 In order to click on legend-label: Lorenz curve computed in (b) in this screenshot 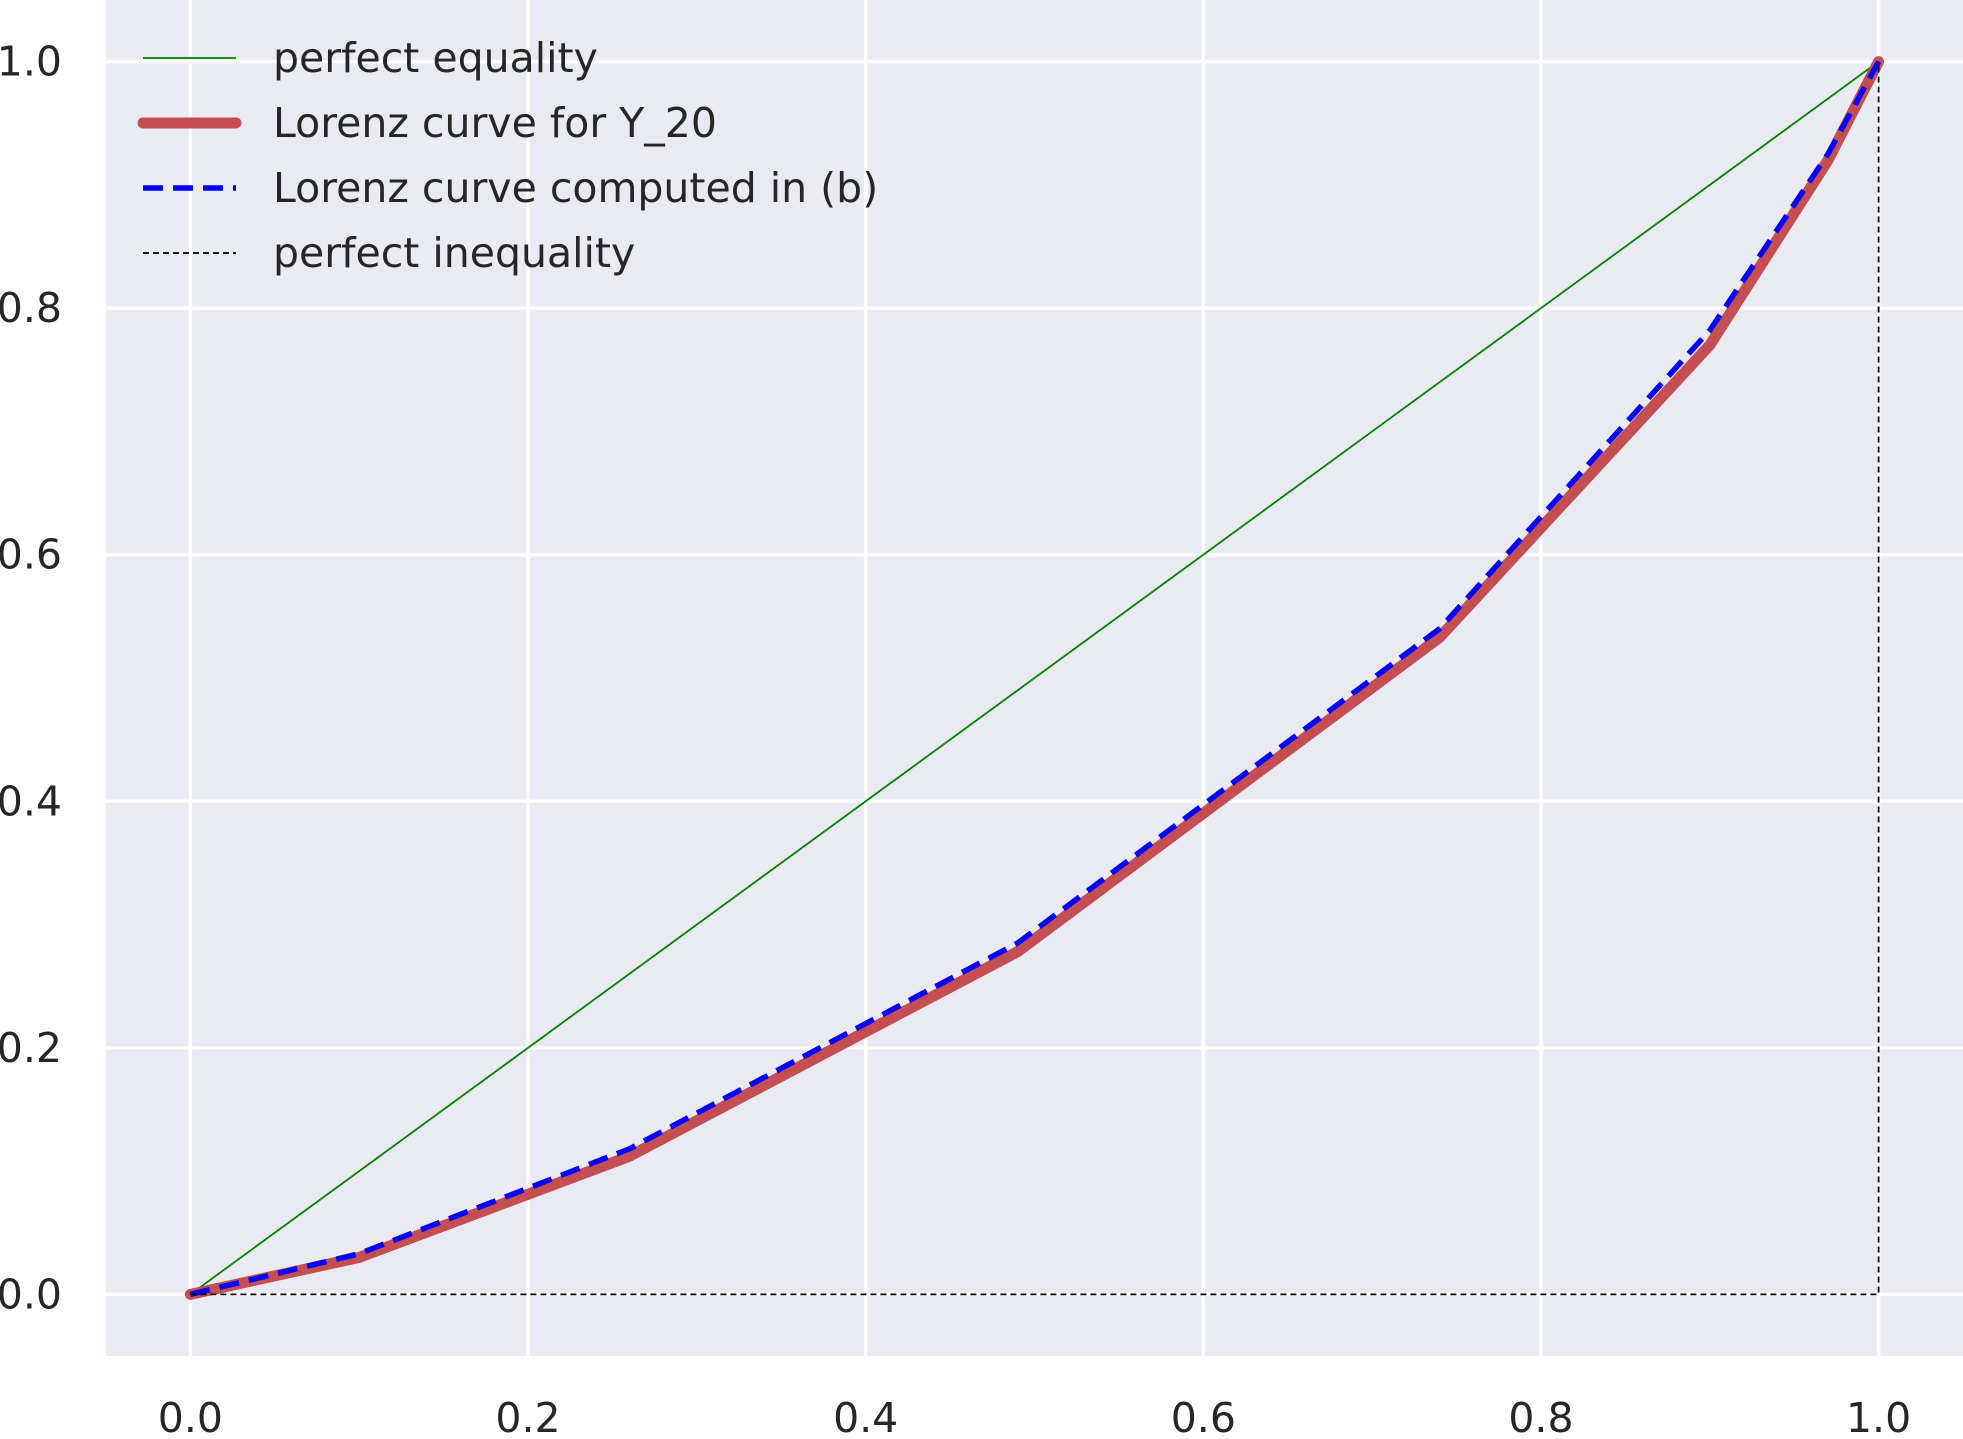, I will do `click(575, 188)`.